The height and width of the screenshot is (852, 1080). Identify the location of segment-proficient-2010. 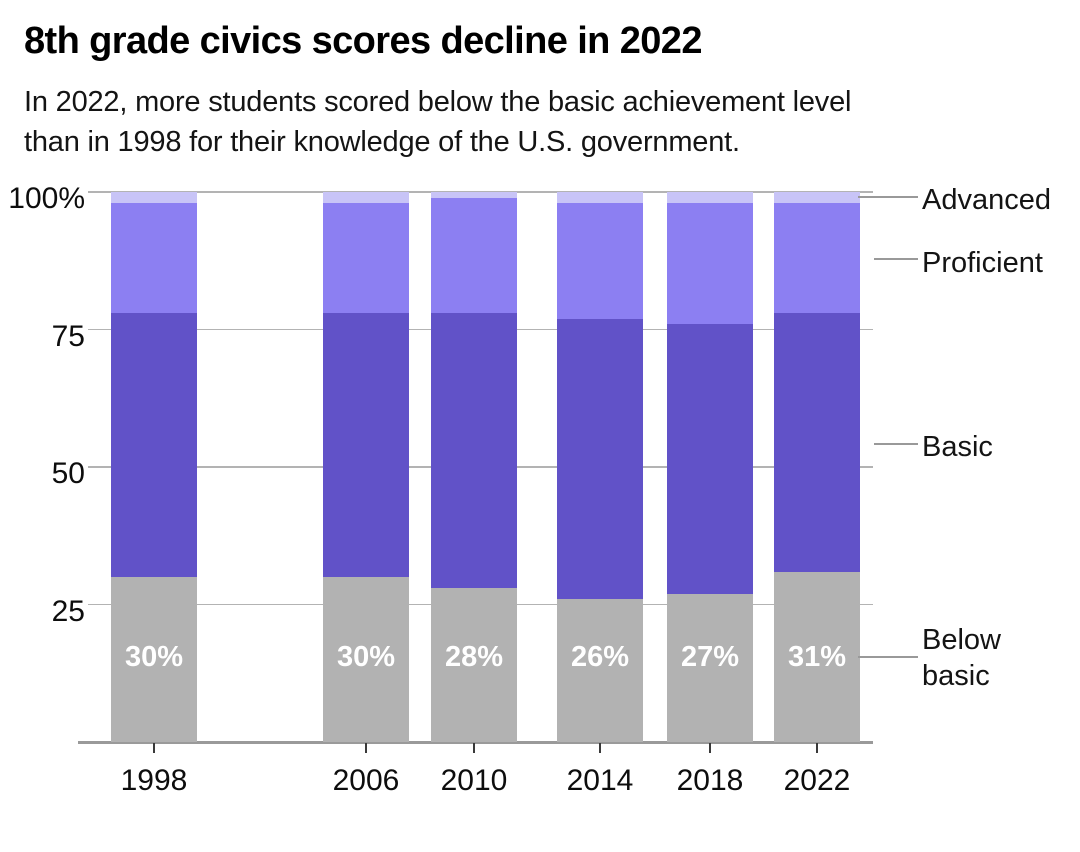
(474, 255).